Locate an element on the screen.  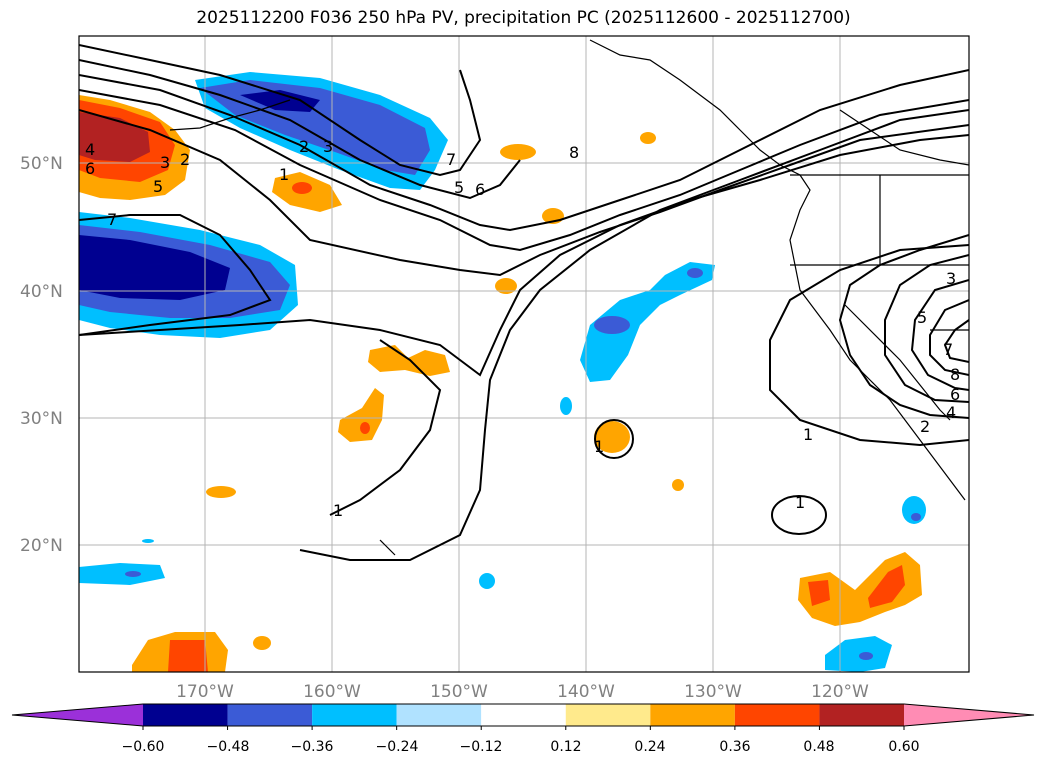
colorbar-tick-label: −0.12 is located at coordinates (481, 747).